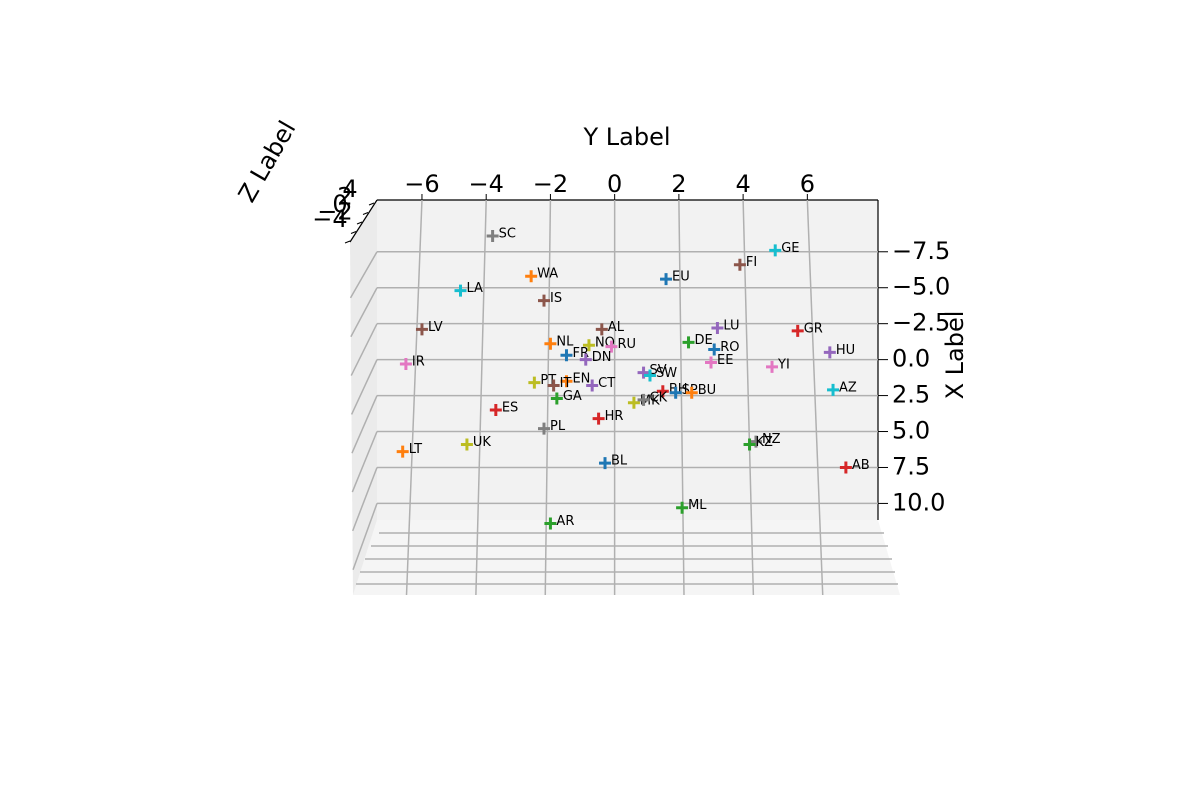 Image resolution: width=1200 pixels, height=800 pixels. Describe the element at coordinates (435, 327) in the screenshot. I see `point-label: LV` at that location.